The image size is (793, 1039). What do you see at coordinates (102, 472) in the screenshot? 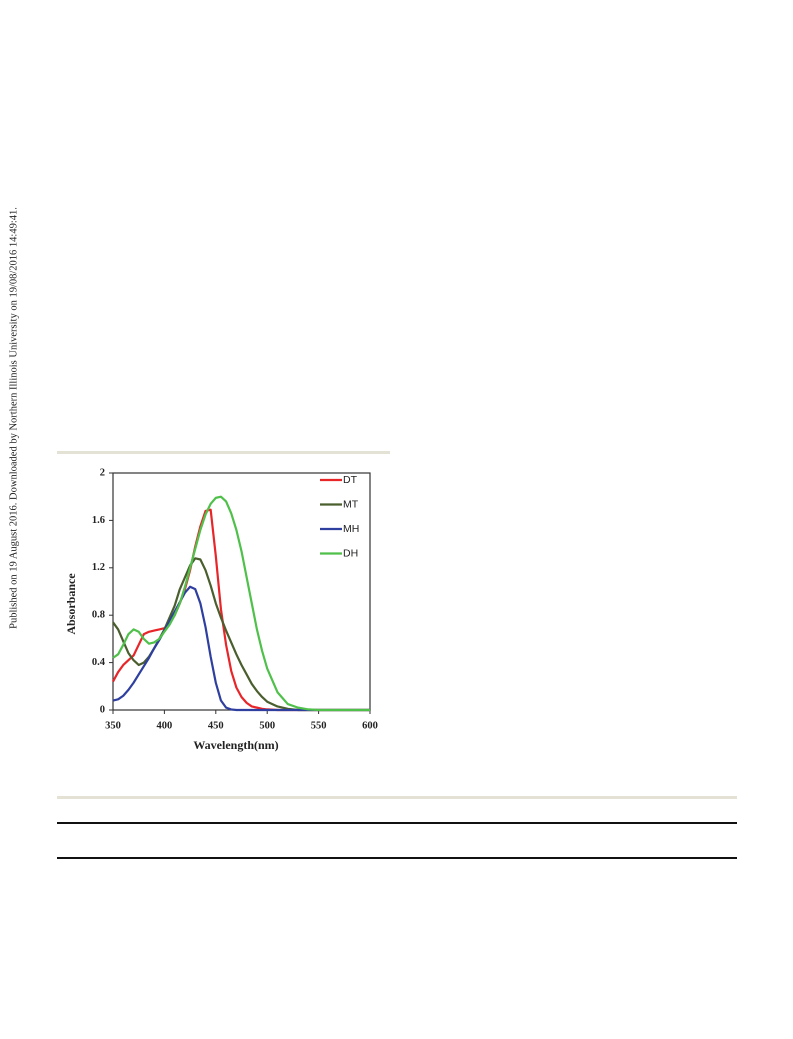
I see `y-tick-label: 2` at bounding box center [102, 472].